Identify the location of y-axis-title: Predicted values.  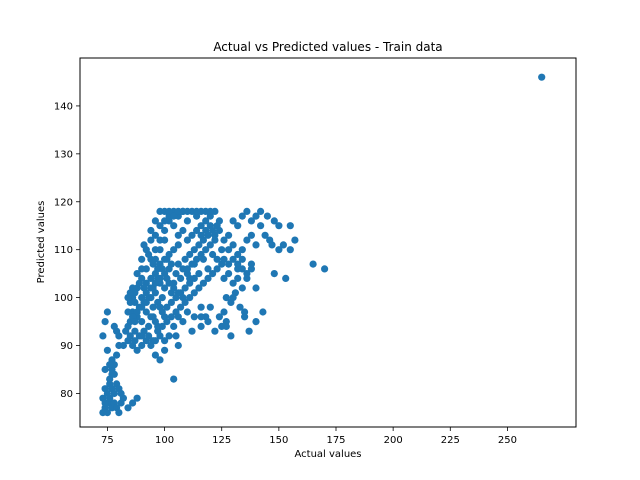
(41, 242).